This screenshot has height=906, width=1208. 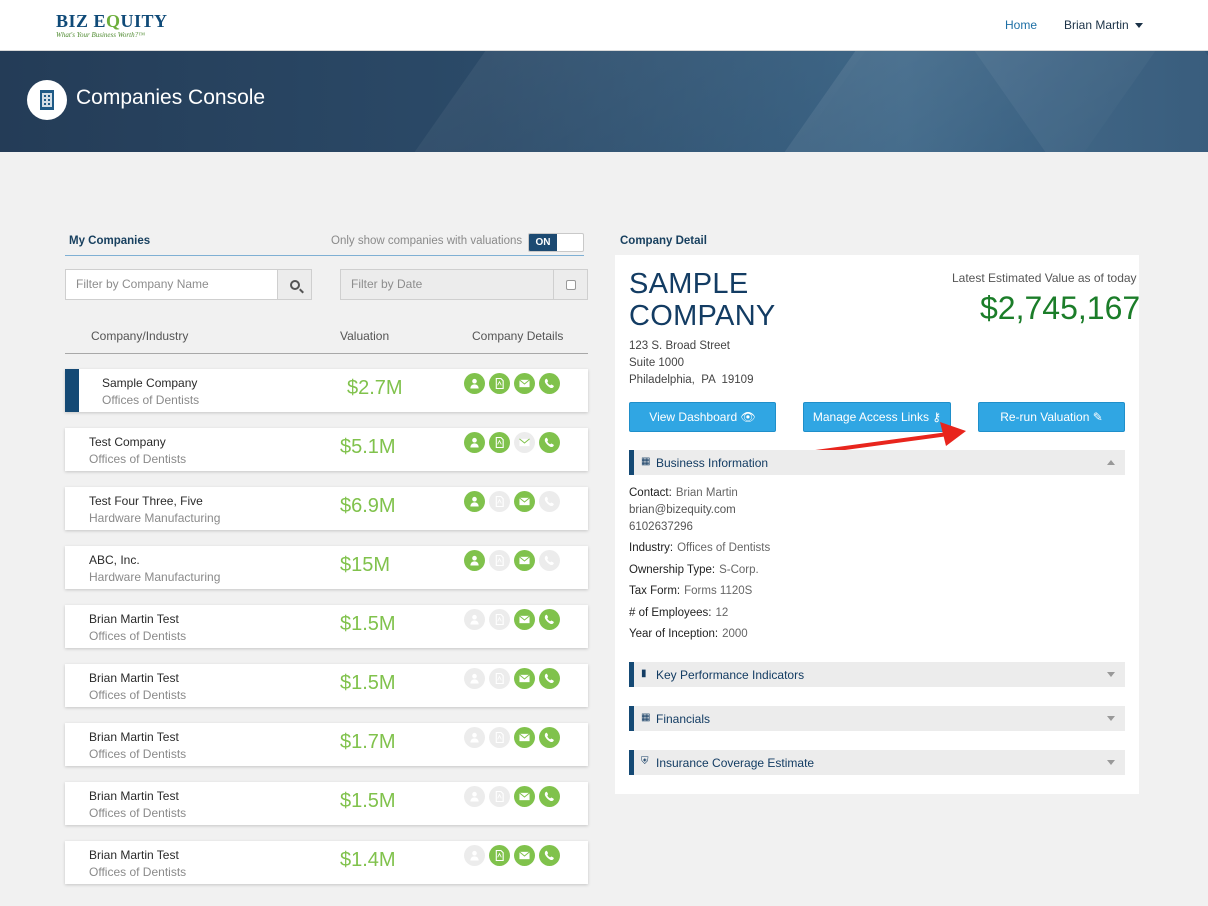 I want to click on building-icon, so click(x=47, y=100).